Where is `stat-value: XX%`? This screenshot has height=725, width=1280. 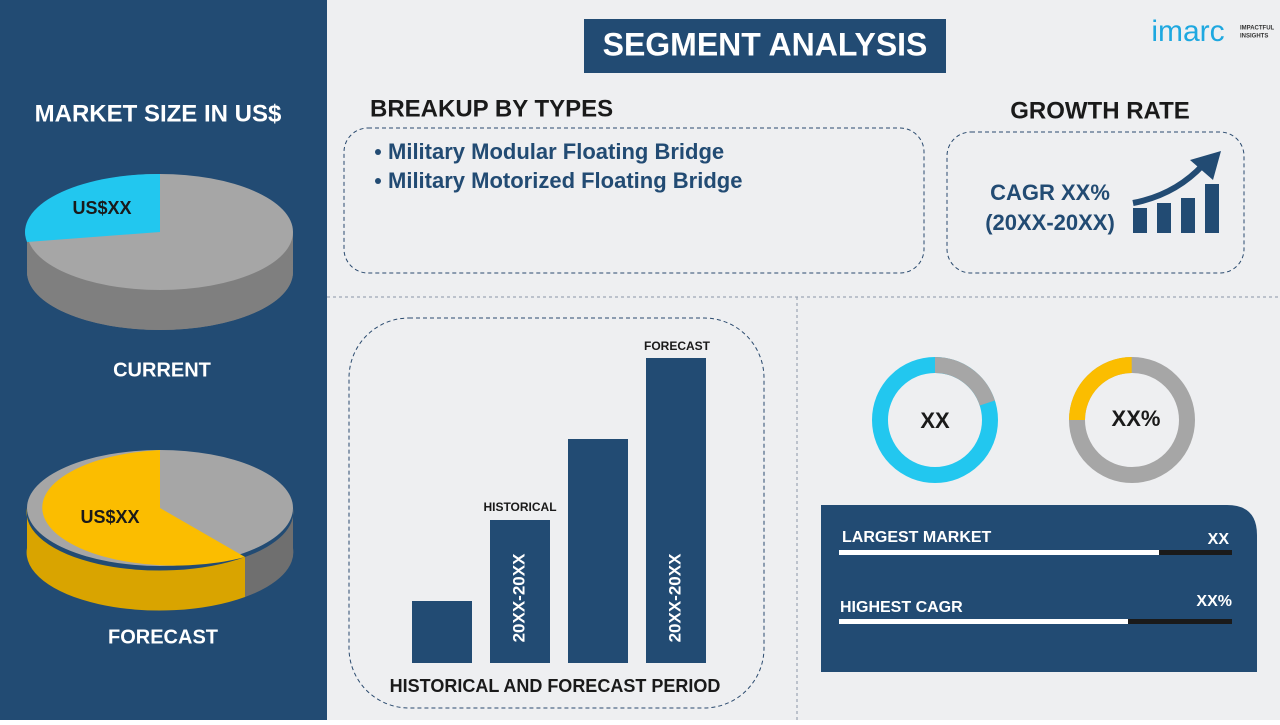
stat-value: XX% is located at coordinates (1214, 601).